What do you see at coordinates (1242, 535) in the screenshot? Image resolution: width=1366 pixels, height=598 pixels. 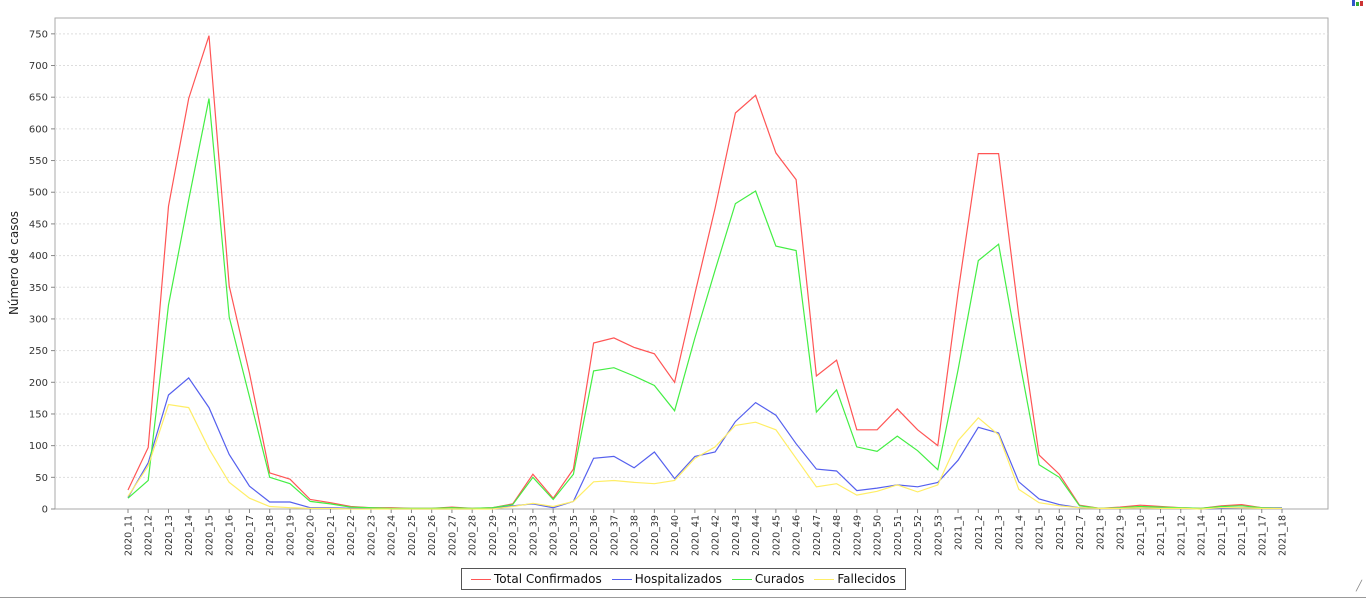 I see `x-tick-label: 2021_16` at bounding box center [1242, 535].